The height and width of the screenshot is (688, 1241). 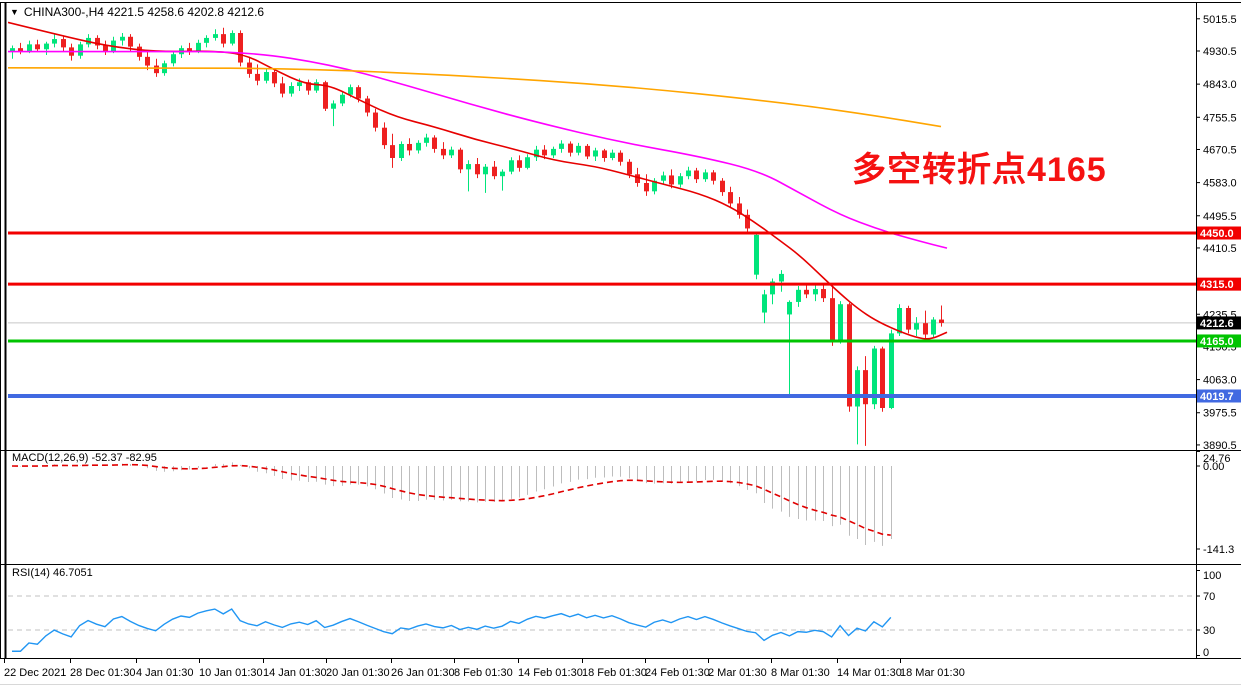 I want to click on rsi-axis-label: 30, so click(x=1209, y=631).